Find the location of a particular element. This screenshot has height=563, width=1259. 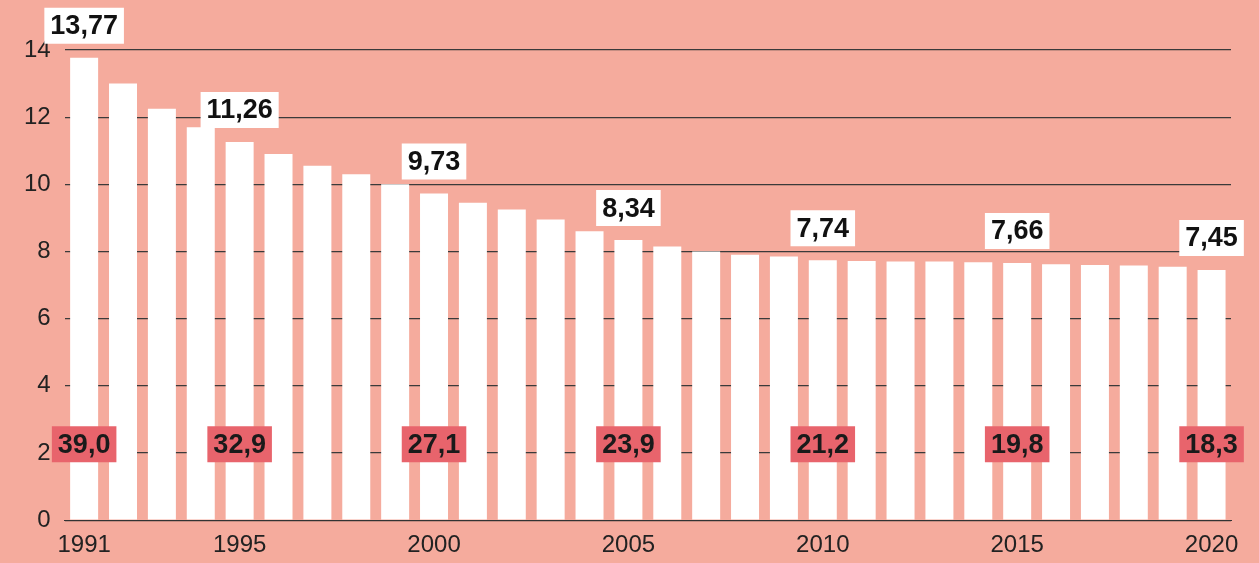

annotation: 32,9 is located at coordinates (239, 443).